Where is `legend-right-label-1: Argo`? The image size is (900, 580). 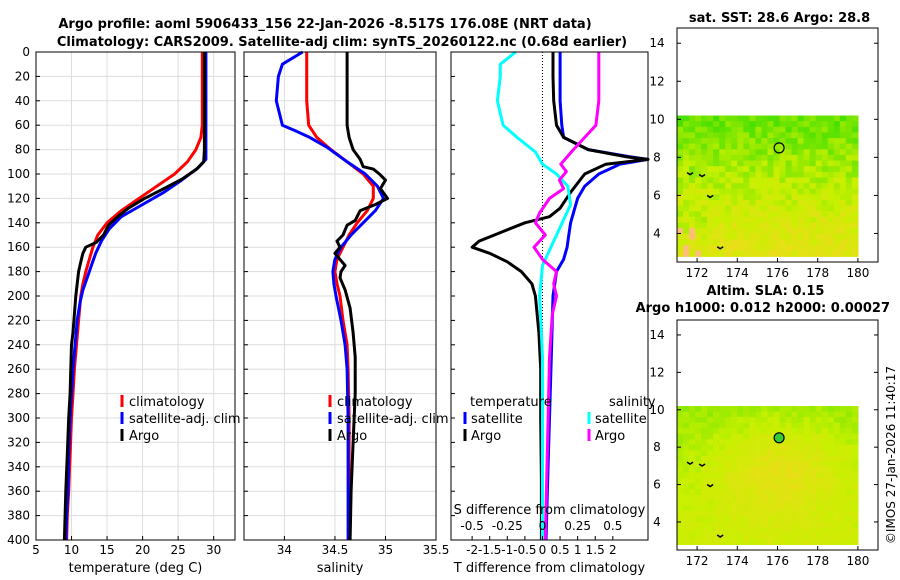 legend-right-label-1: Argo is located at coordinates (610, 436).